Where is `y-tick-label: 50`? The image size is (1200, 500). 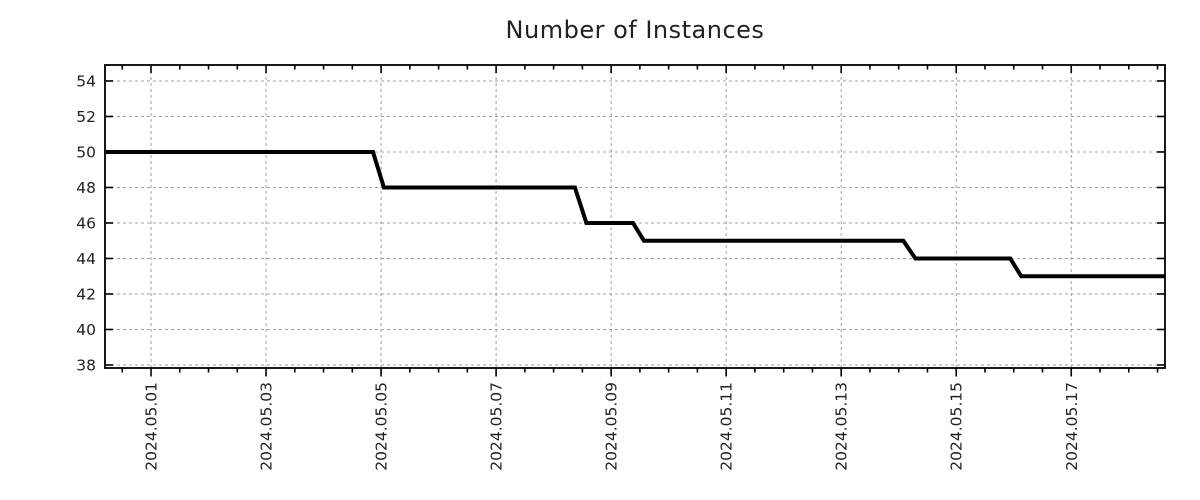 y-tick-label: 50 is located at coordinates (86, 152).